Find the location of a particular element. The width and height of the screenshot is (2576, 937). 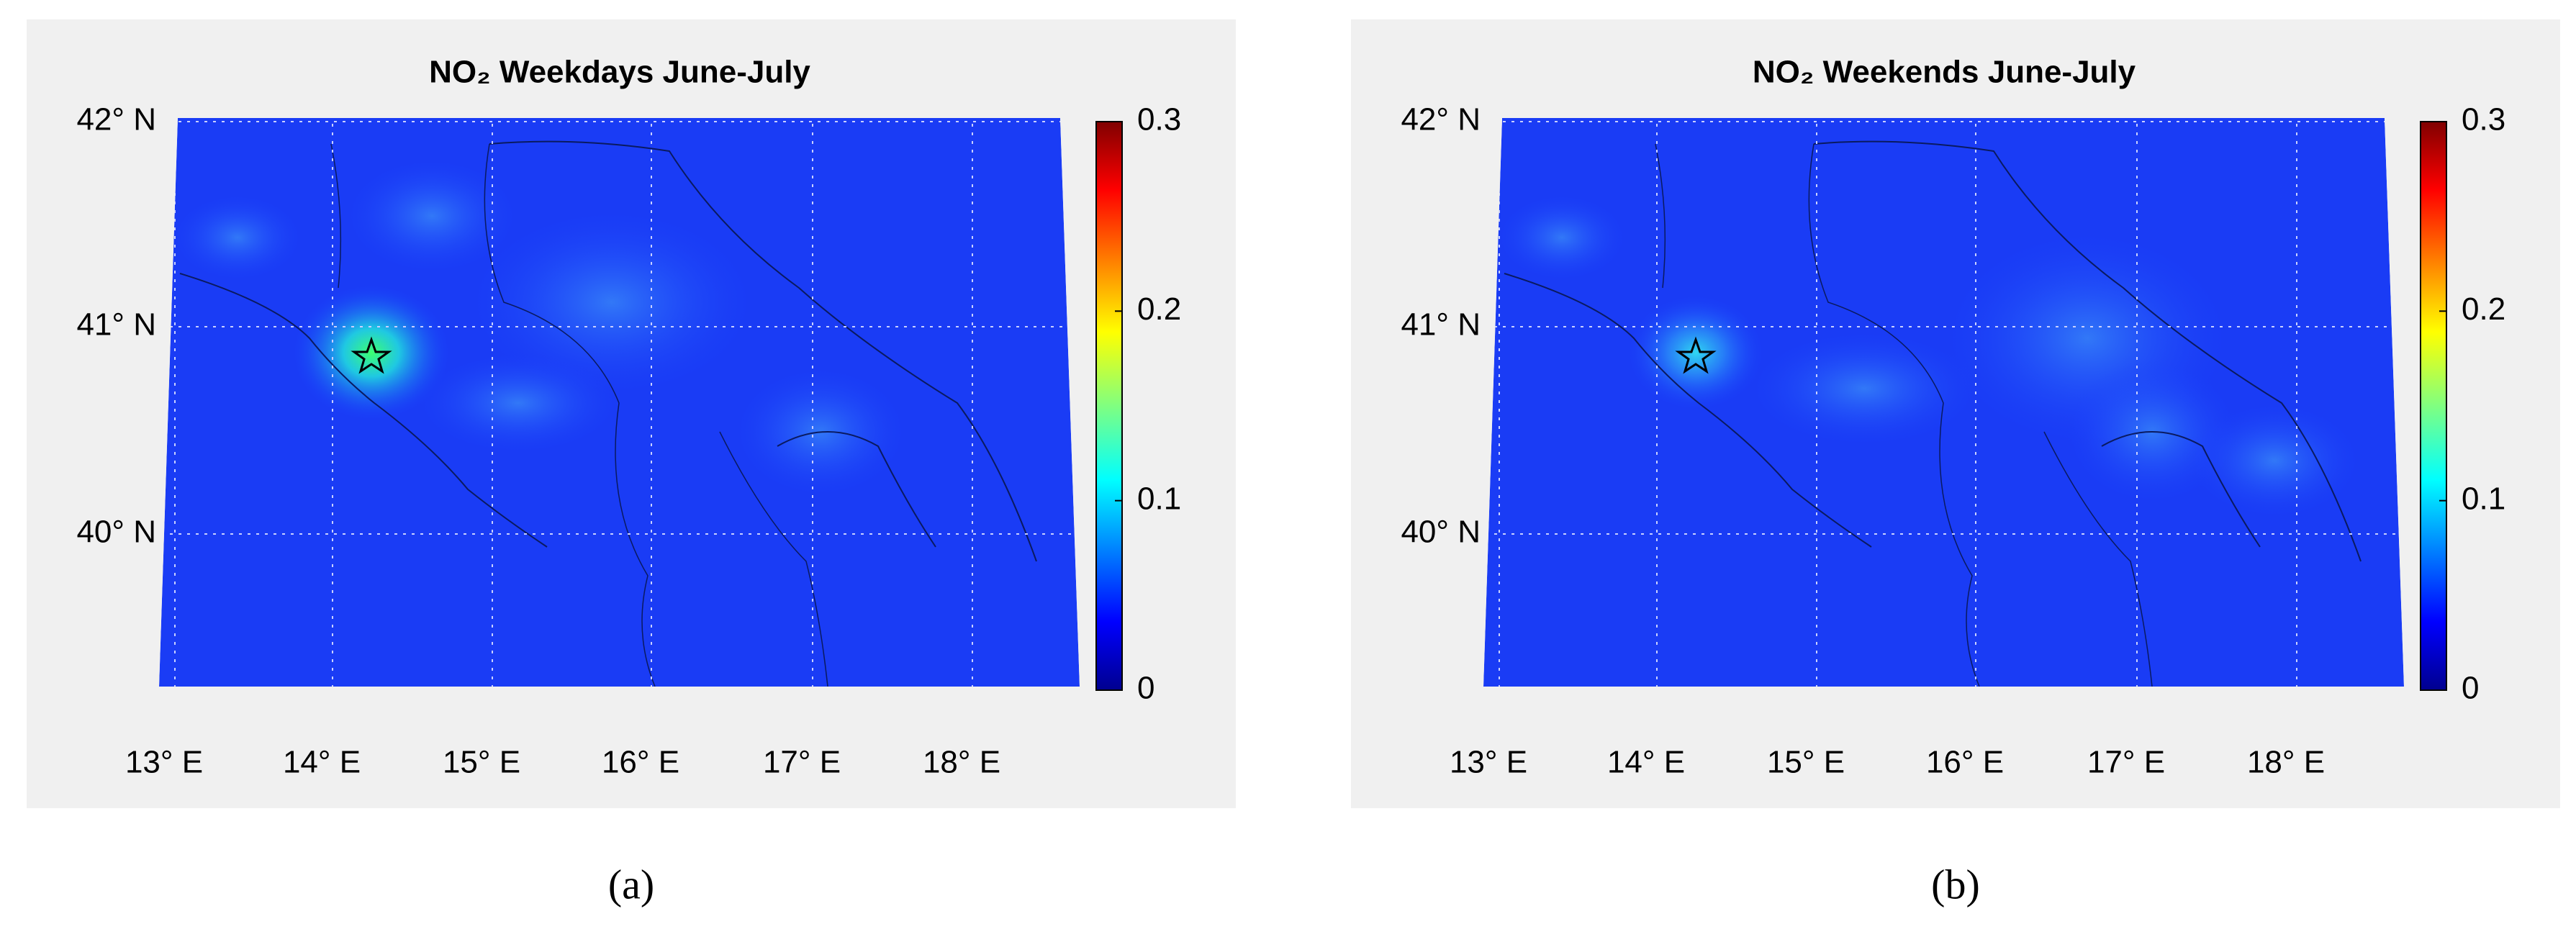

panel-caption: (b) is located at coordinates (1956, 884).